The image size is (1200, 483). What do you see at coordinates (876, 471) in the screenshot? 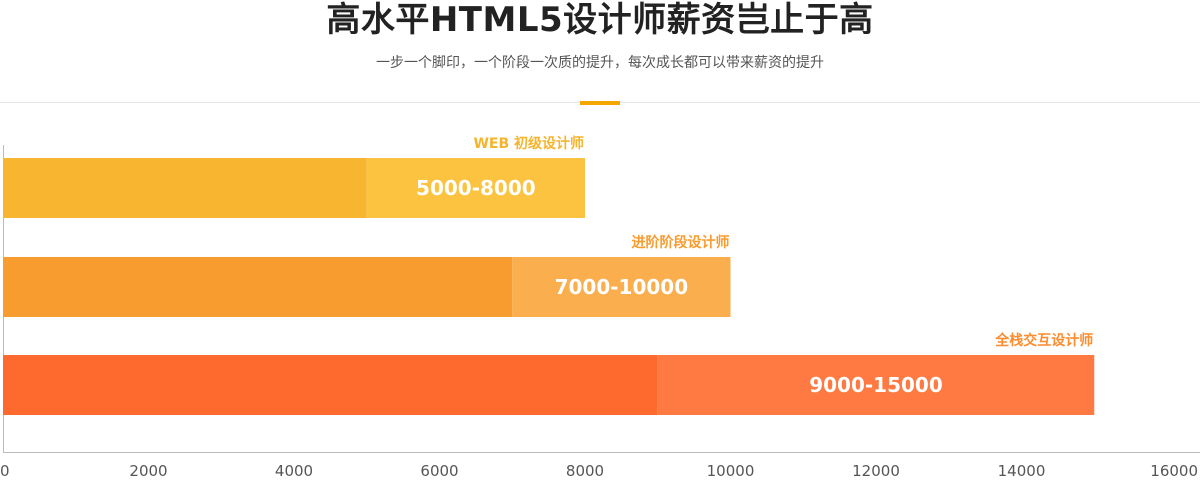
I see `x-tick-label: 12000` at bounding box center [876, 471].